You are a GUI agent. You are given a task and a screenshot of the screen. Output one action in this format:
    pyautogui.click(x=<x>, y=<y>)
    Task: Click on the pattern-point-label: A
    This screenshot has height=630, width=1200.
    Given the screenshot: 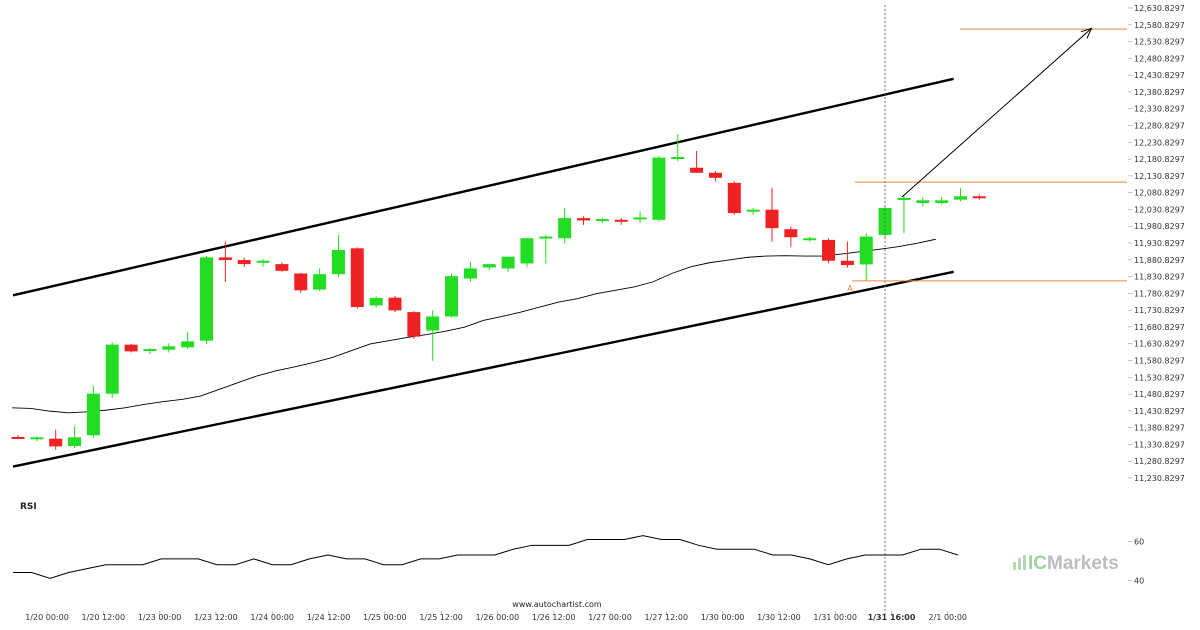 What is the action you would take?
    pyautogui.click(x=850, y=288)
    